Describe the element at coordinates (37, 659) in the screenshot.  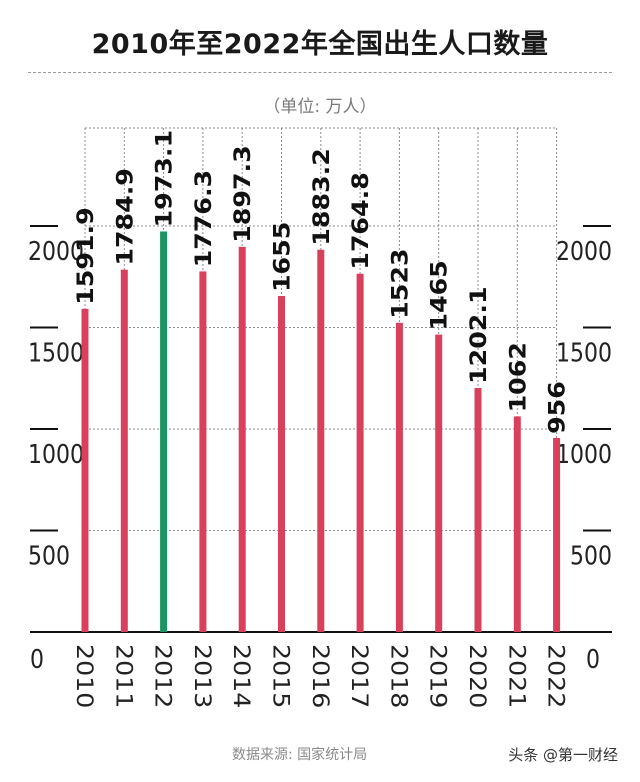
I see `y-tick-label-left: 0` at that location.